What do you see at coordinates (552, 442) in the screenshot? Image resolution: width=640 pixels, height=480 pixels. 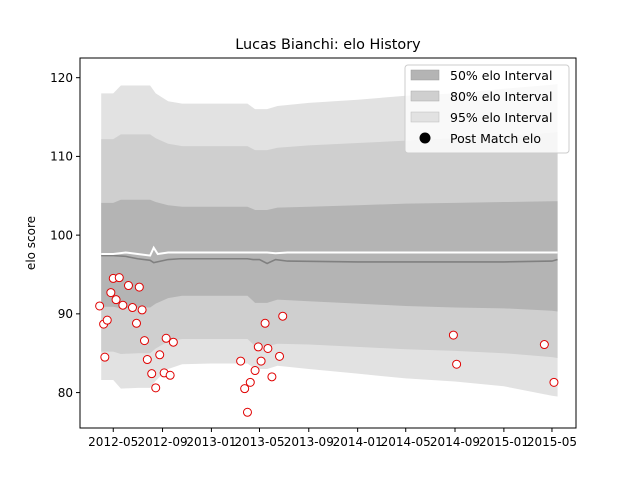 I see `x-tick-label: 2015-05` at bounding box center [552, 442].